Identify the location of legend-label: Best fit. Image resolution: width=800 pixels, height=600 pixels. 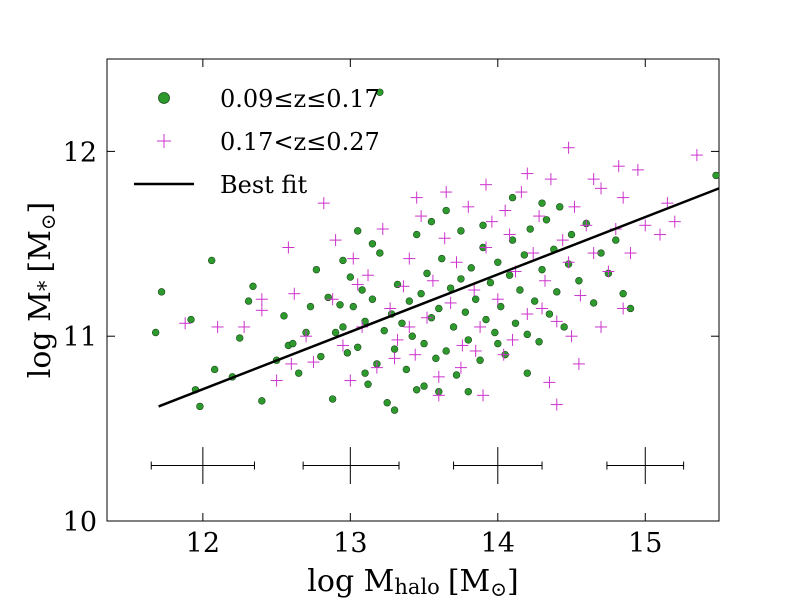
(263, 185).